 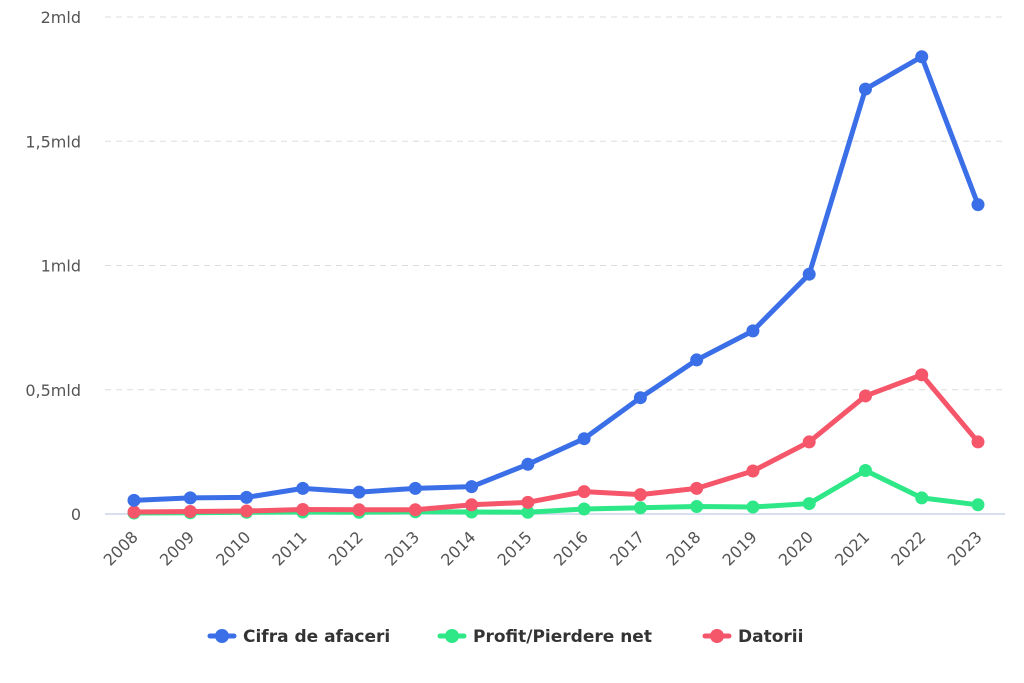 I want to click on series-line, so click(x=556, y=492).